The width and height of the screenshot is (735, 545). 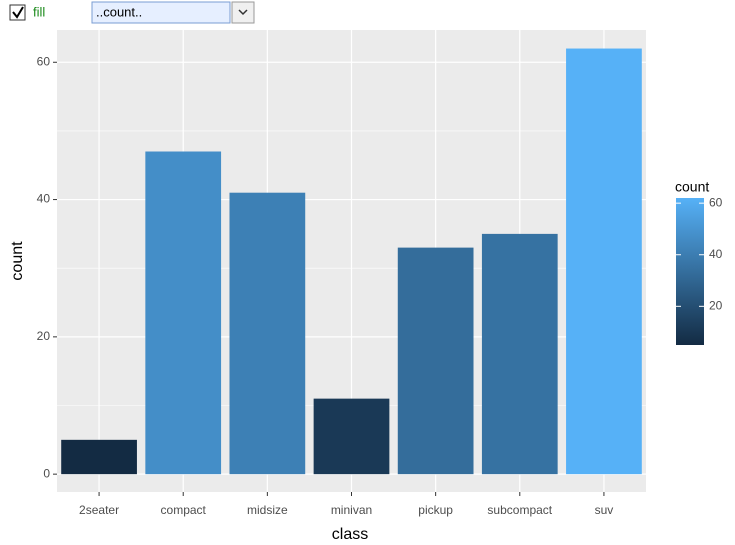 What do you see at coordinates (44, 199) in the screenshot?
I see `y-tick-label: 40` at bounding box center [44, 199].